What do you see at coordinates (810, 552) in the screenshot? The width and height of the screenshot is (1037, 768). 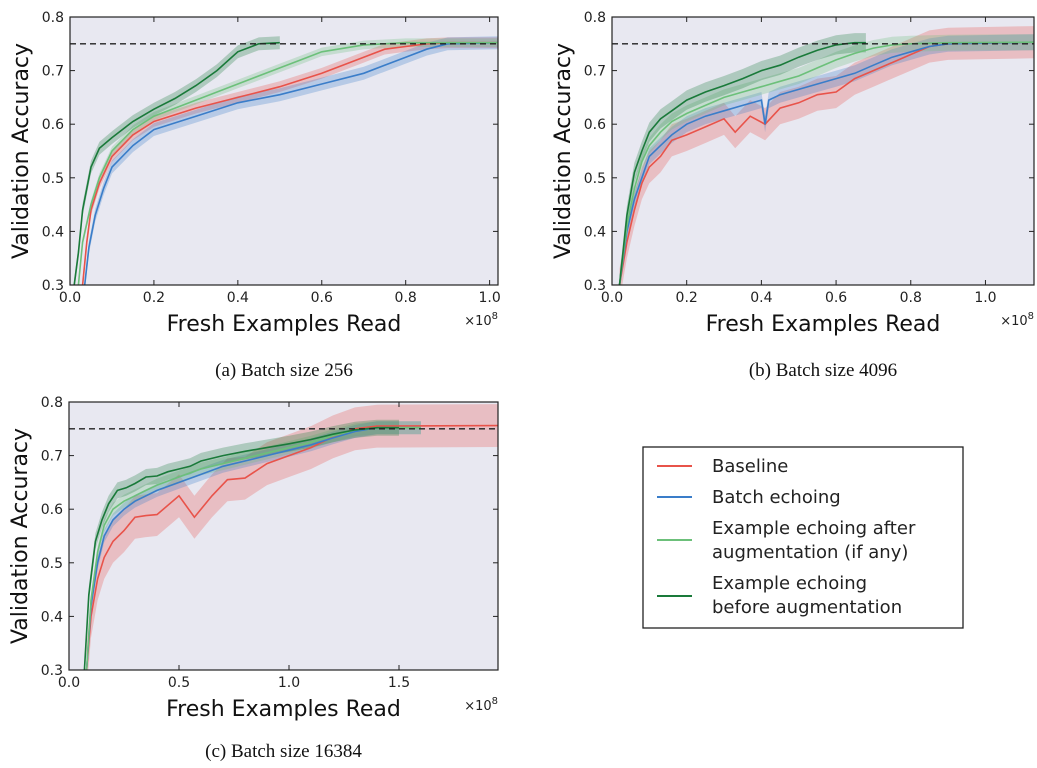 I see `legend-label: augmentation (if any)` at bounding box center [810, 552].